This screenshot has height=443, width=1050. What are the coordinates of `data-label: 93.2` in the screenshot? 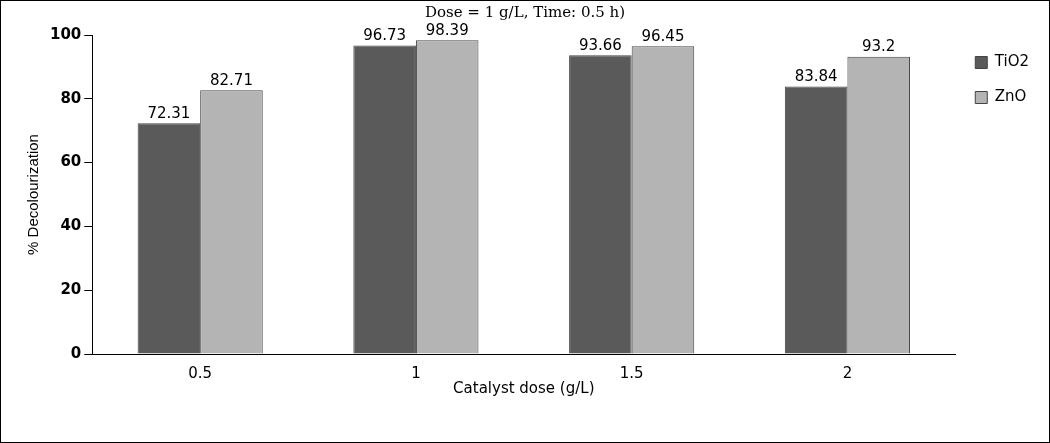 It's located at (878, 46).